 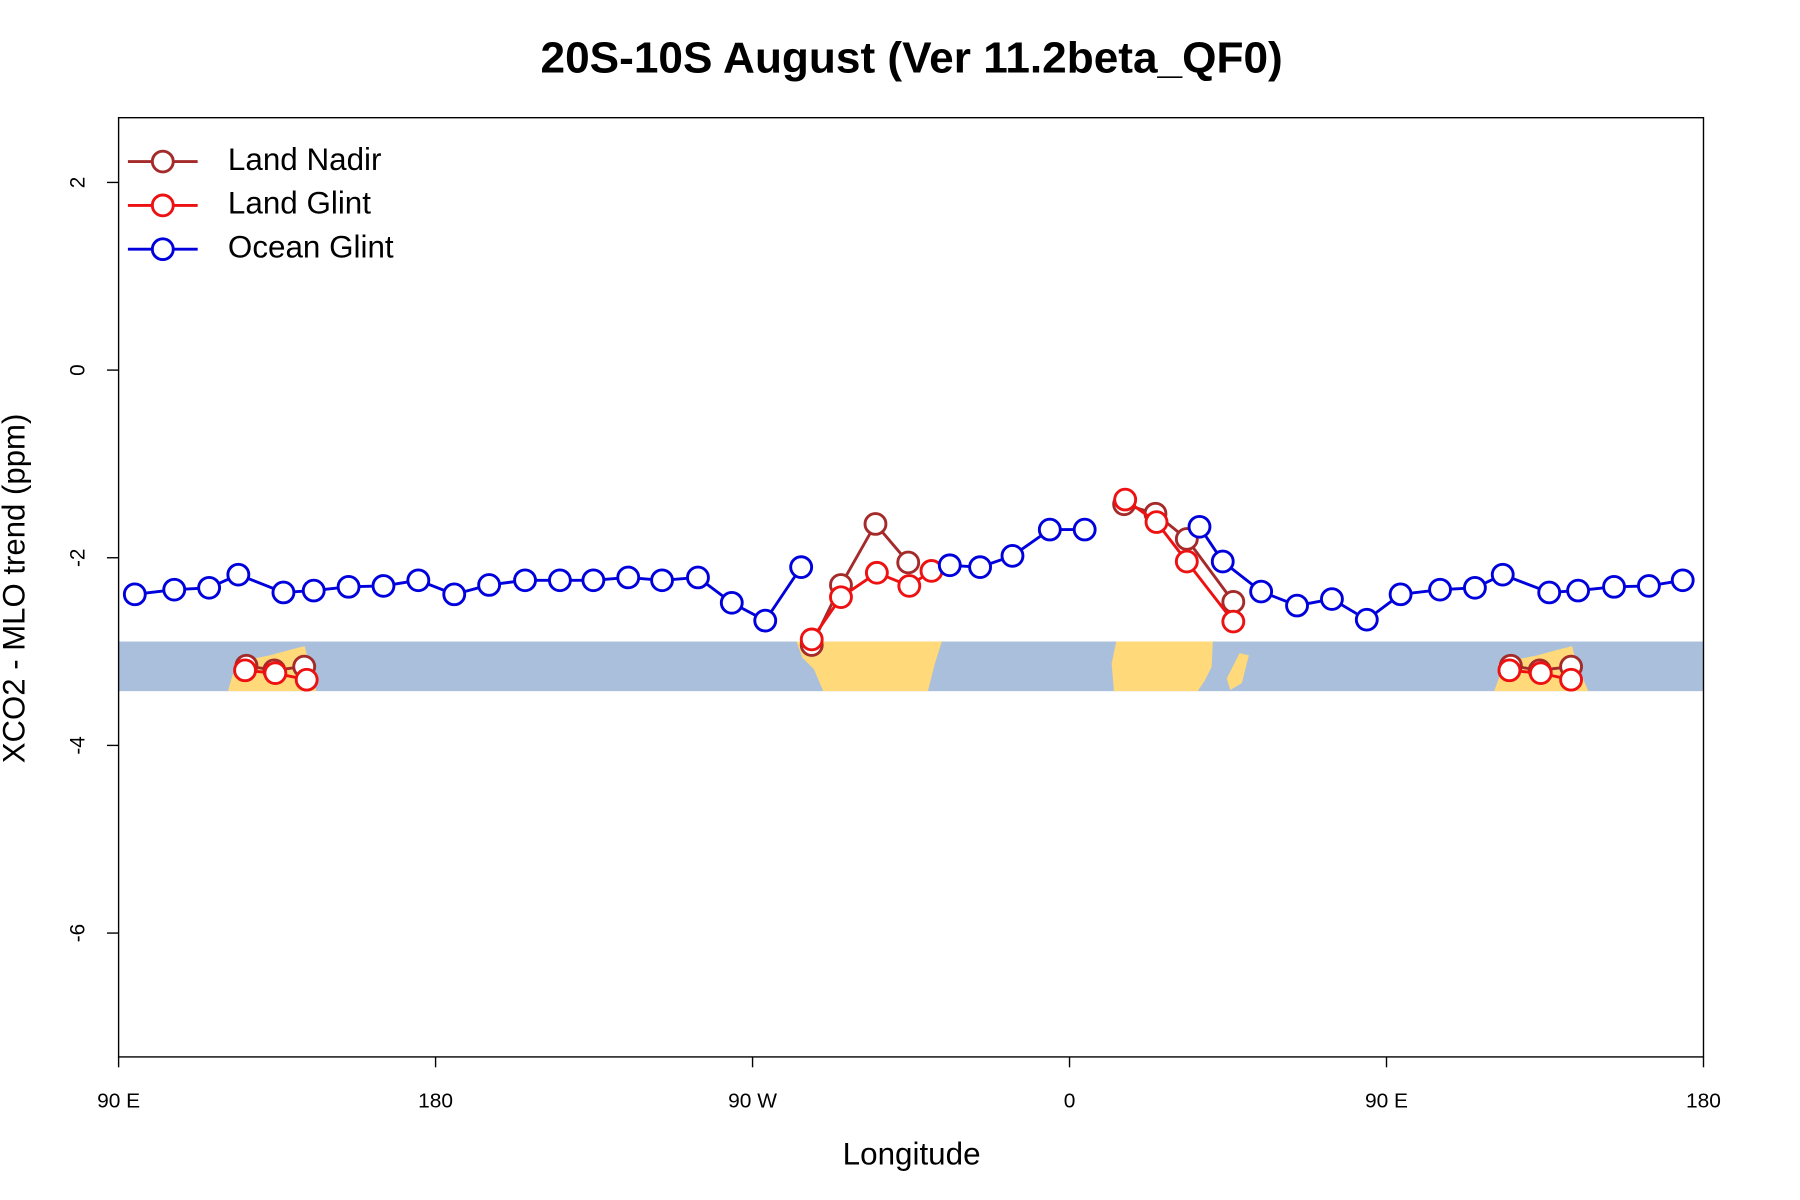 What do you see at coordinates (78, 370) in the screenshot?
I see `y-tick-label: 0` at bounding box center [78, 370].